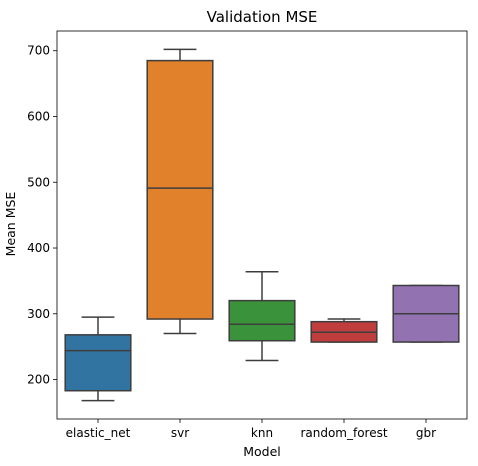 This screenshot has width=478, height=466. Describe the element at coordinates (426, 433) in the screenshot. I see `x-tick-label: gbr` at that location.